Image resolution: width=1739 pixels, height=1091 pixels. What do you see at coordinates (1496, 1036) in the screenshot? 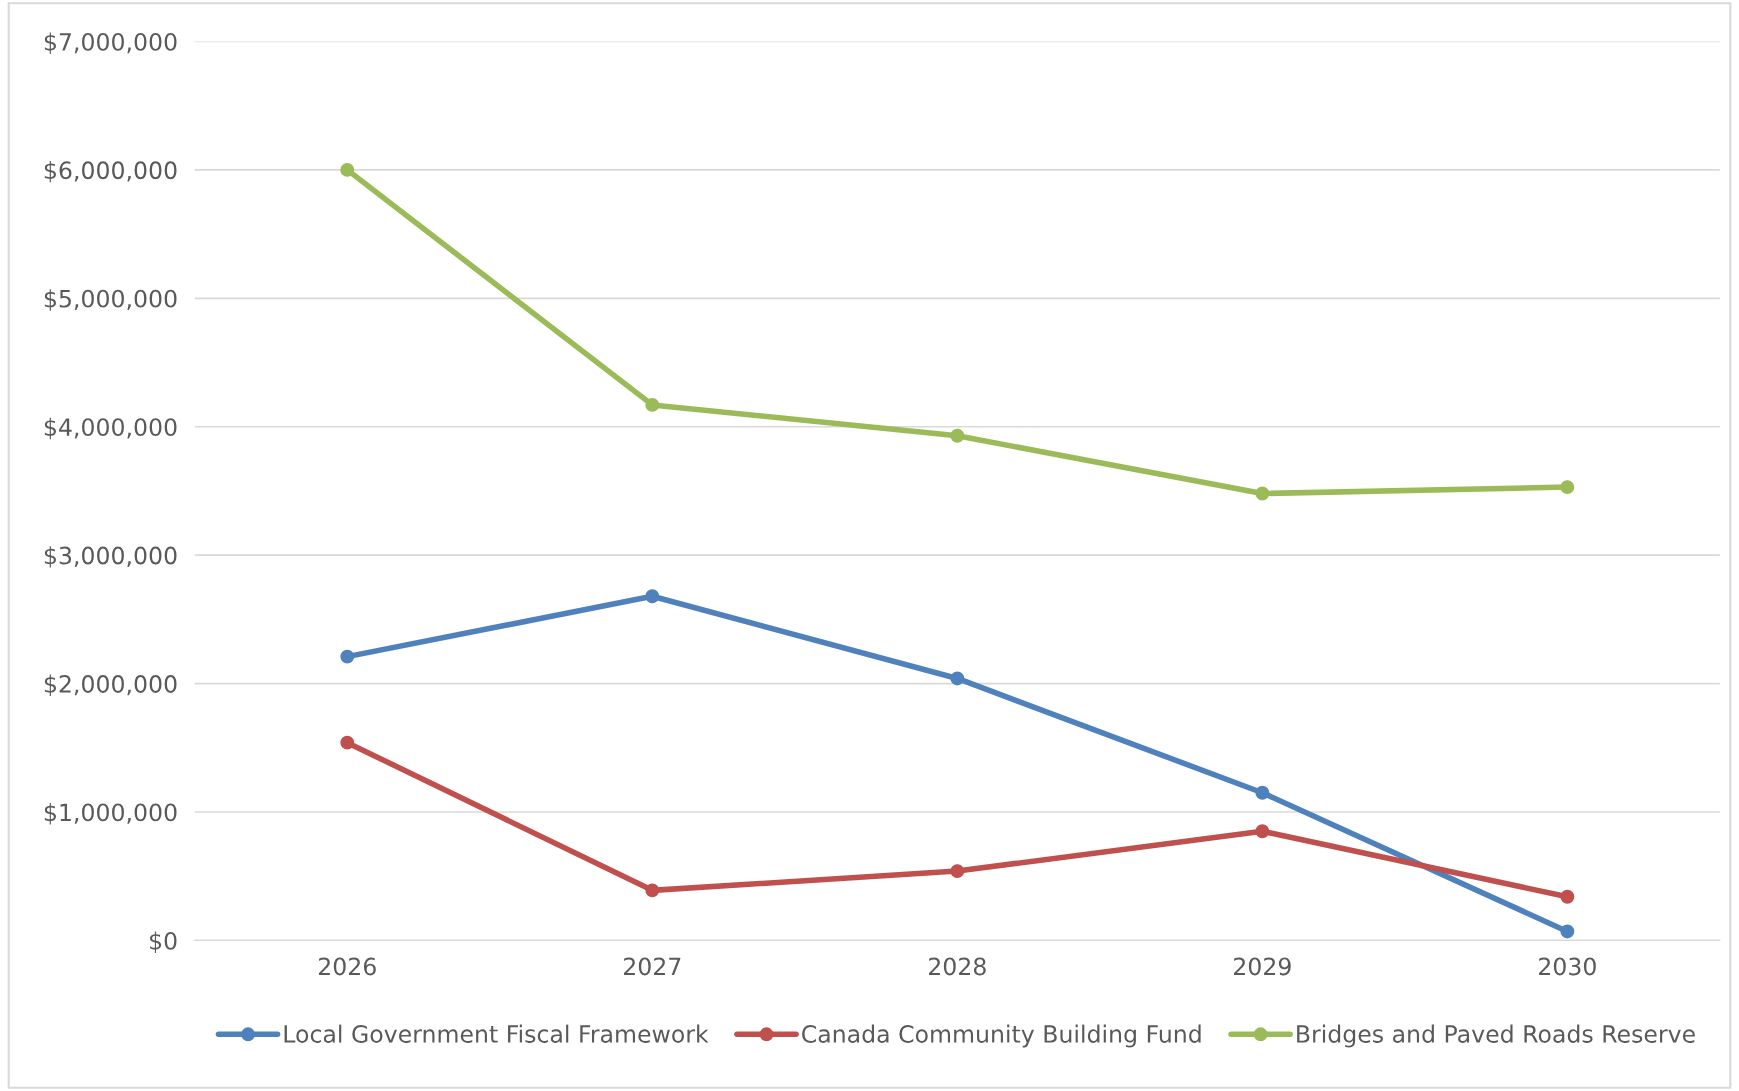
I see `legend-label: Bridges and Paved Roads Reserve` at bounding box center [1496, 1036].